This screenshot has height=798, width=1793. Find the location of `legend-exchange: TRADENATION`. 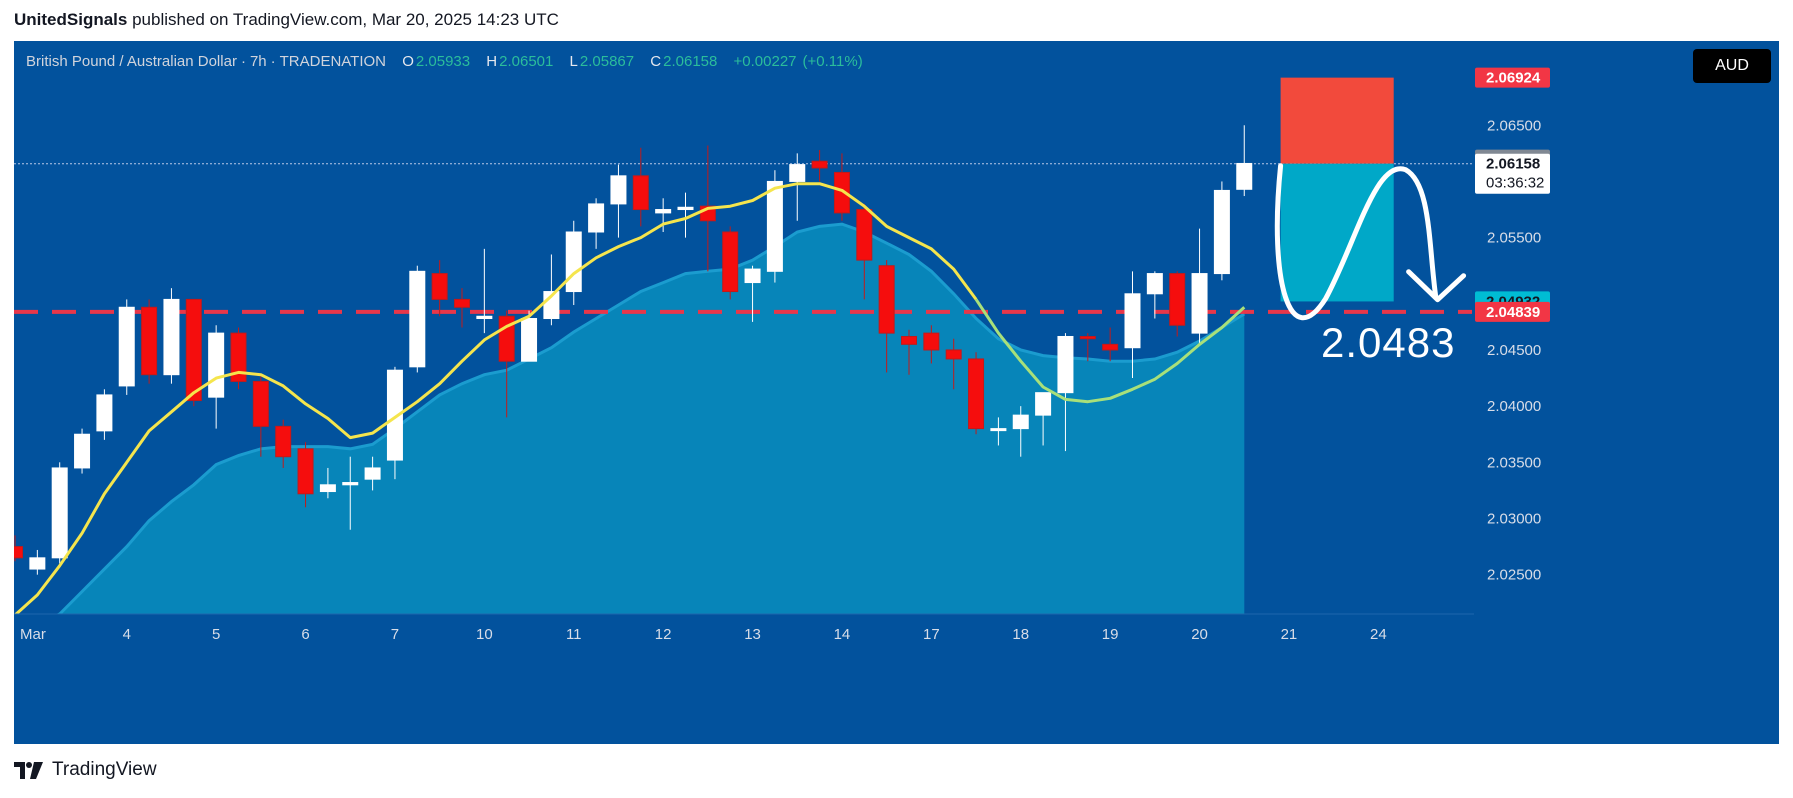

legend-exchange: TRADENATION is located at coordinates (333, 61).